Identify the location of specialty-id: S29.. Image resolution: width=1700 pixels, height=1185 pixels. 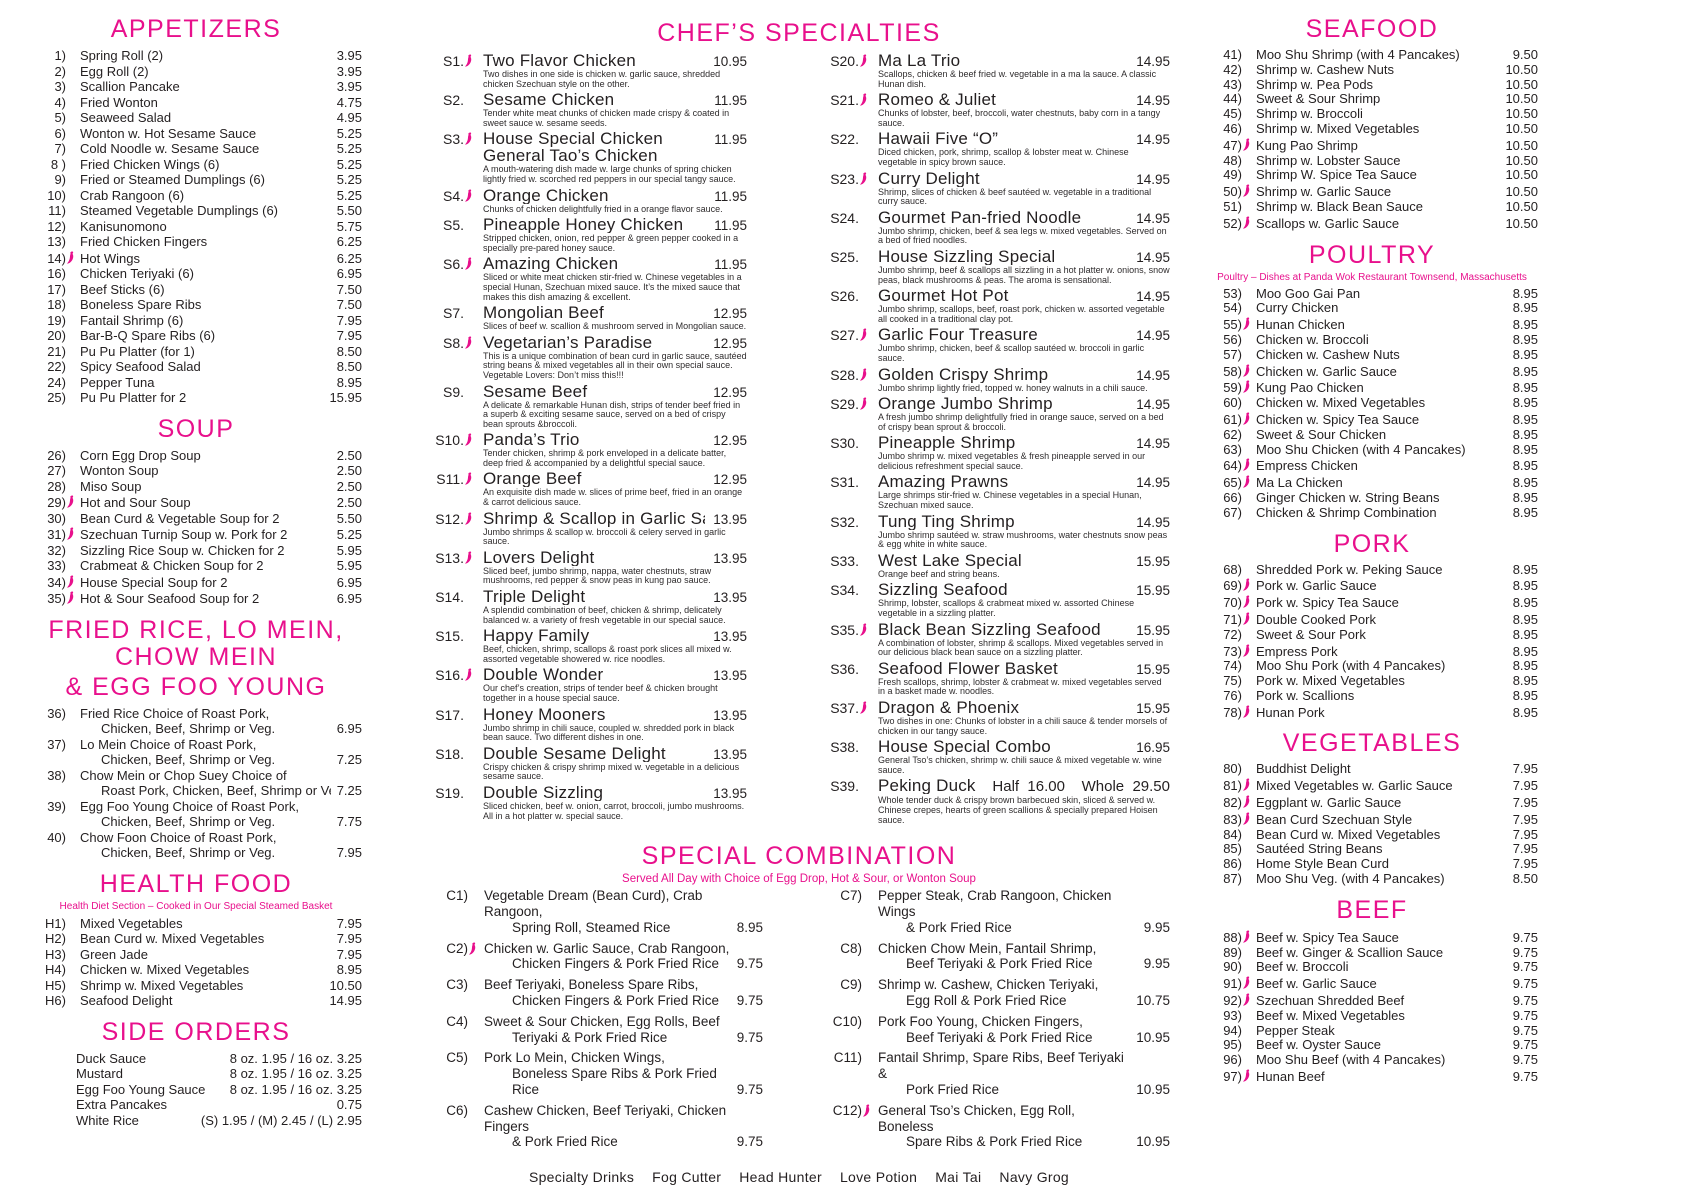
(847, 414).